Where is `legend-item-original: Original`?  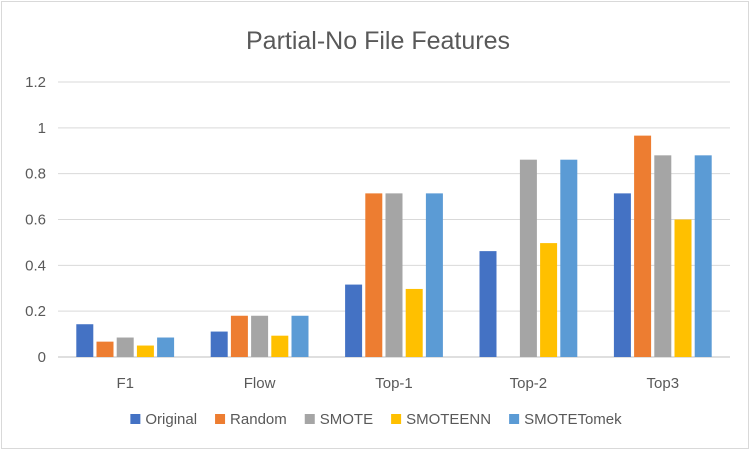
legend-item-original: Original is located at coordinates (163, 419).